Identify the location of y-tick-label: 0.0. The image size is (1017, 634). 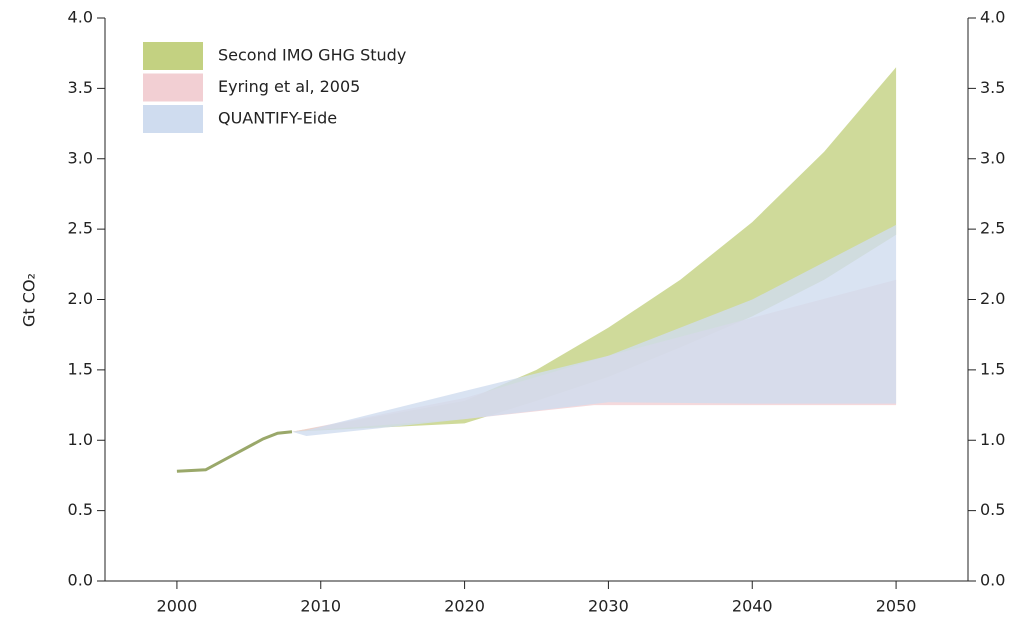
(80, 580).